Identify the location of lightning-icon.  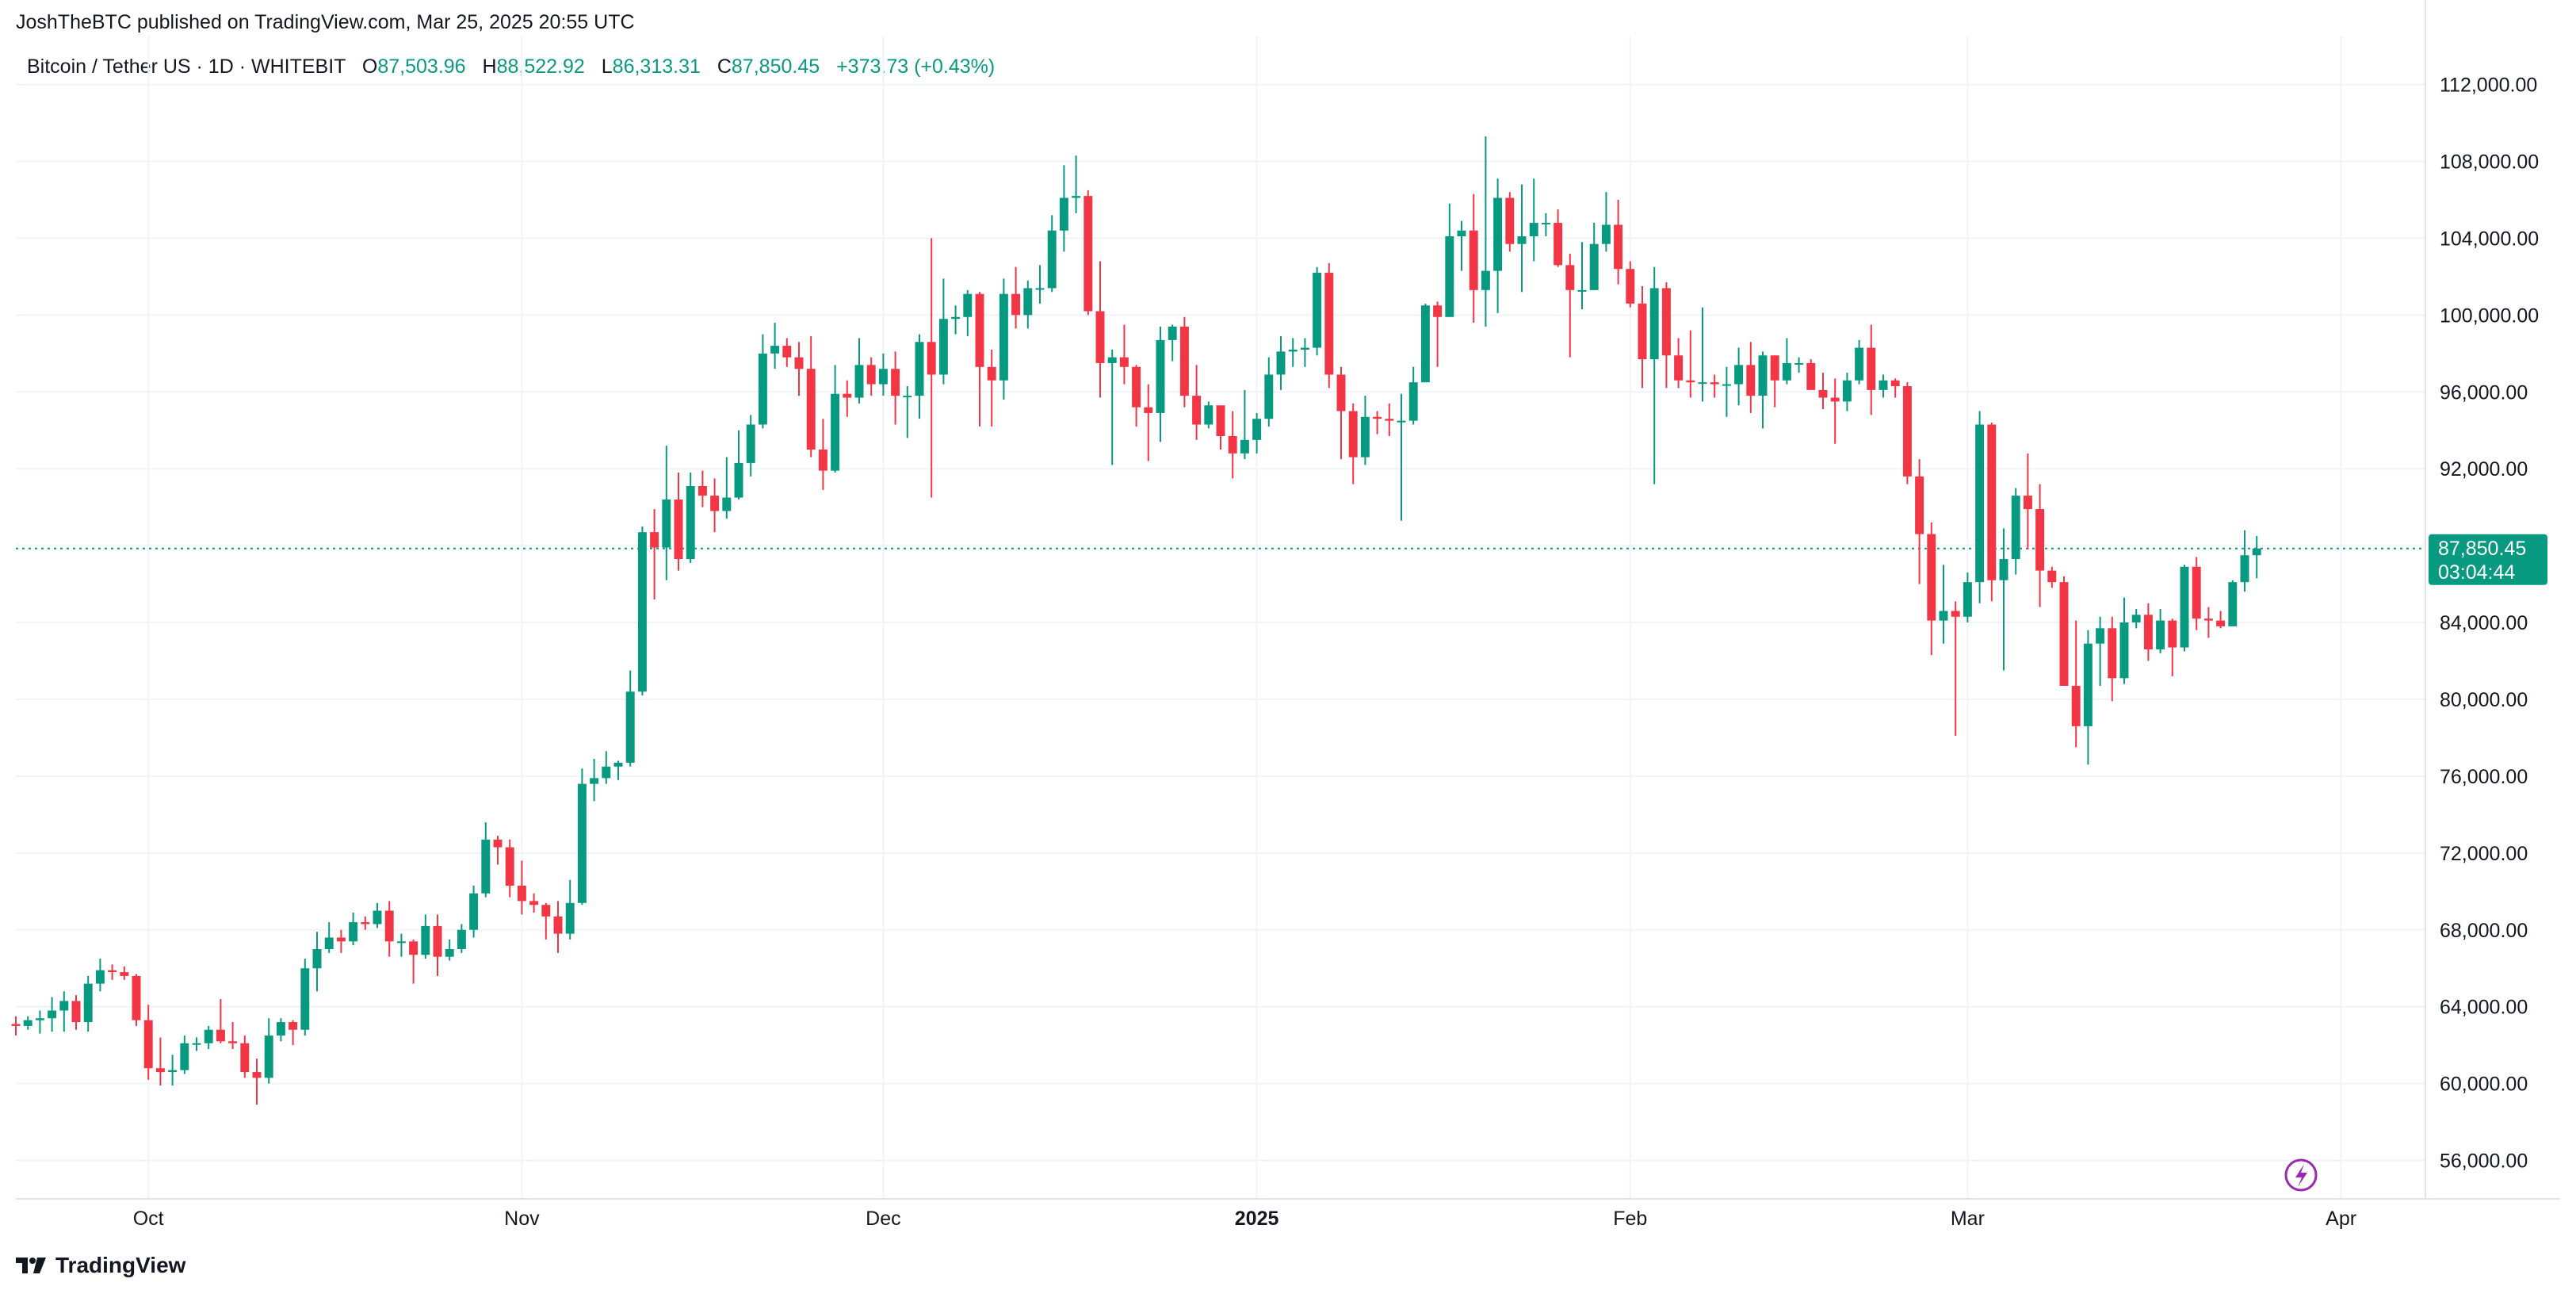
(2301, 1175).